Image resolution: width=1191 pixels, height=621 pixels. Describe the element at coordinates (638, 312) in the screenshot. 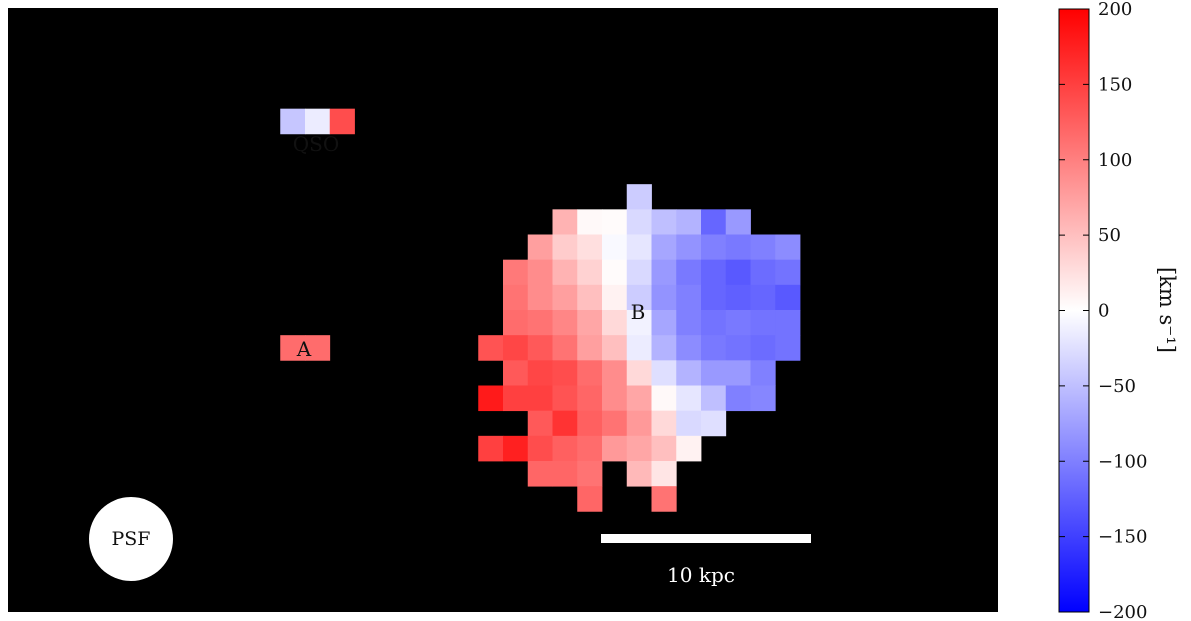

I see `source-b-label: B` at that location.